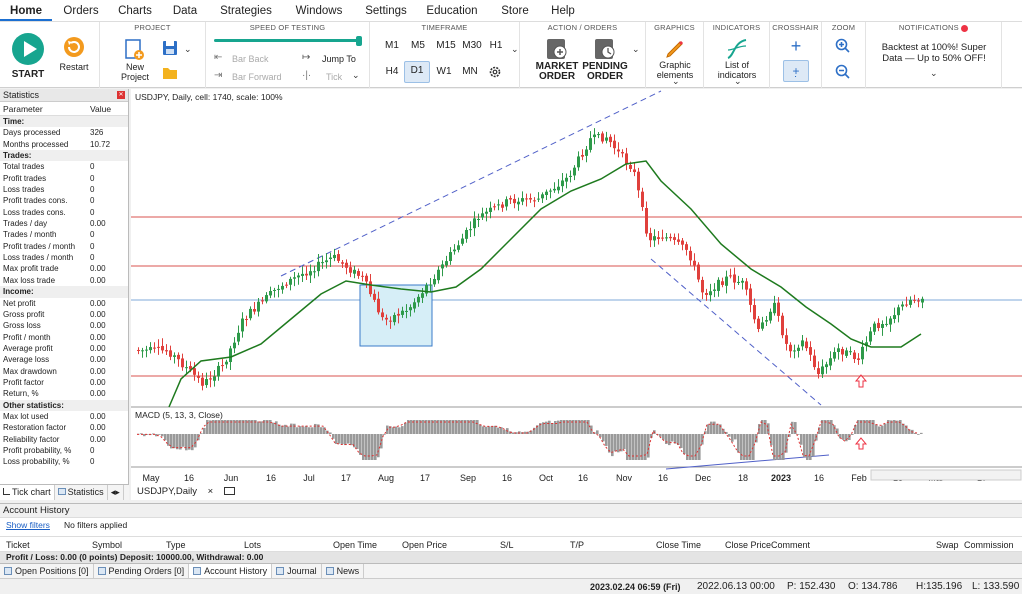  Describe the element at coordinates (335, 59) in the screenshot. I see `jump-to-button: ↦ Jump To` at that location.